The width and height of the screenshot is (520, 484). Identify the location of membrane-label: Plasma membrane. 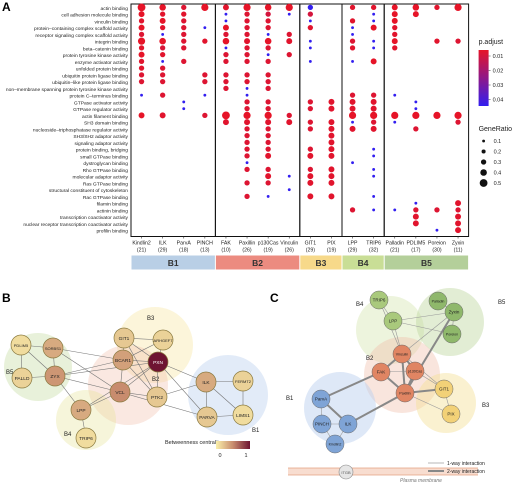
(421, 481).